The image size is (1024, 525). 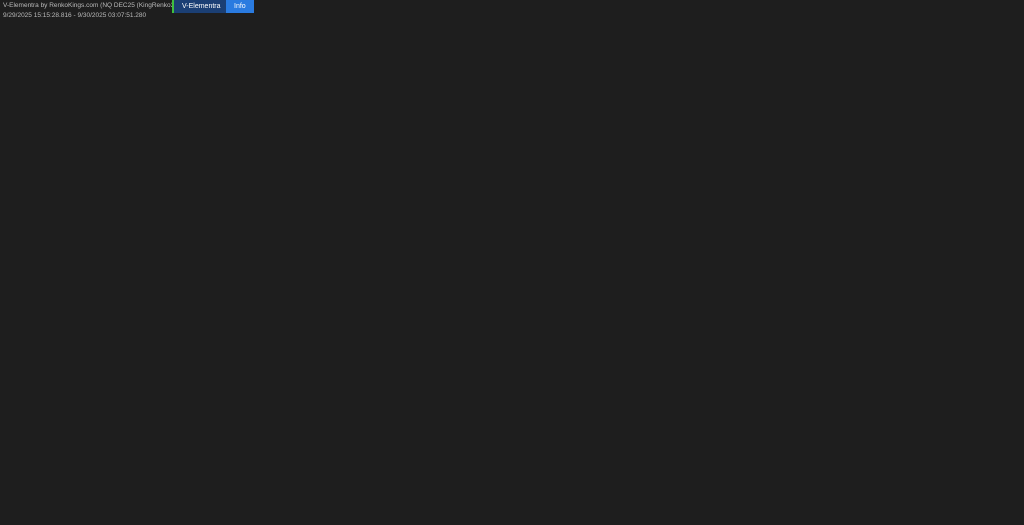 I want to click on panel-label: V-Elementra, so click(x=21, y=519).